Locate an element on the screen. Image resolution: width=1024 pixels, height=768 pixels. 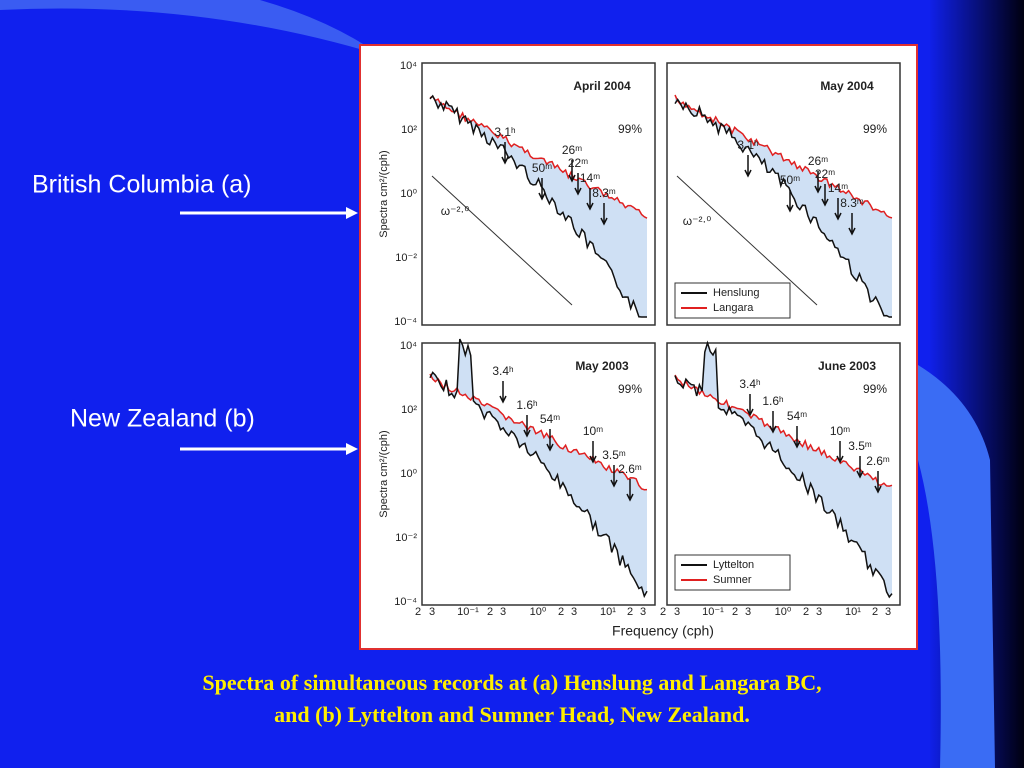
y-tick-label: 10² is located at coordinates (409, 130).